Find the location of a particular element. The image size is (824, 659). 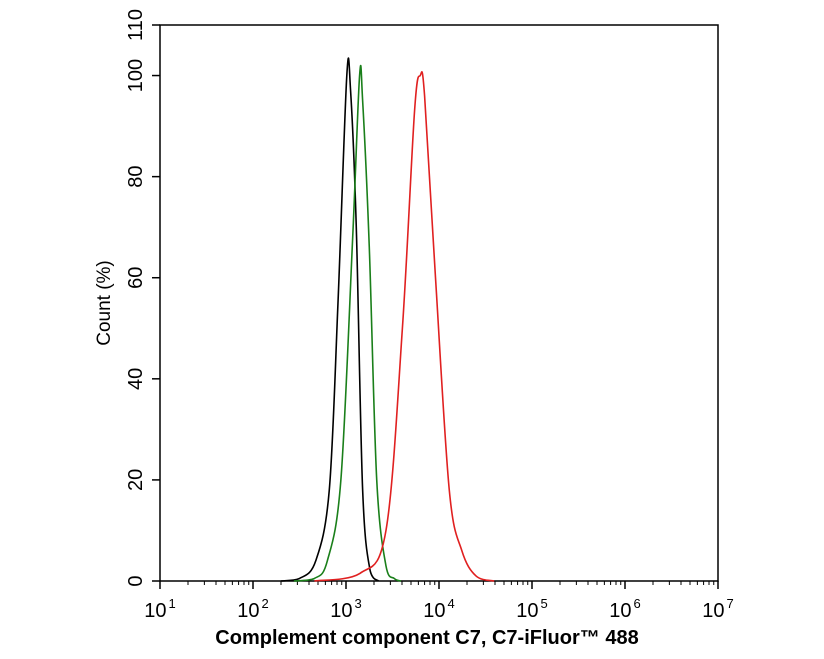

x-tick-exponent: 3 is located at coordinates (358, 603).